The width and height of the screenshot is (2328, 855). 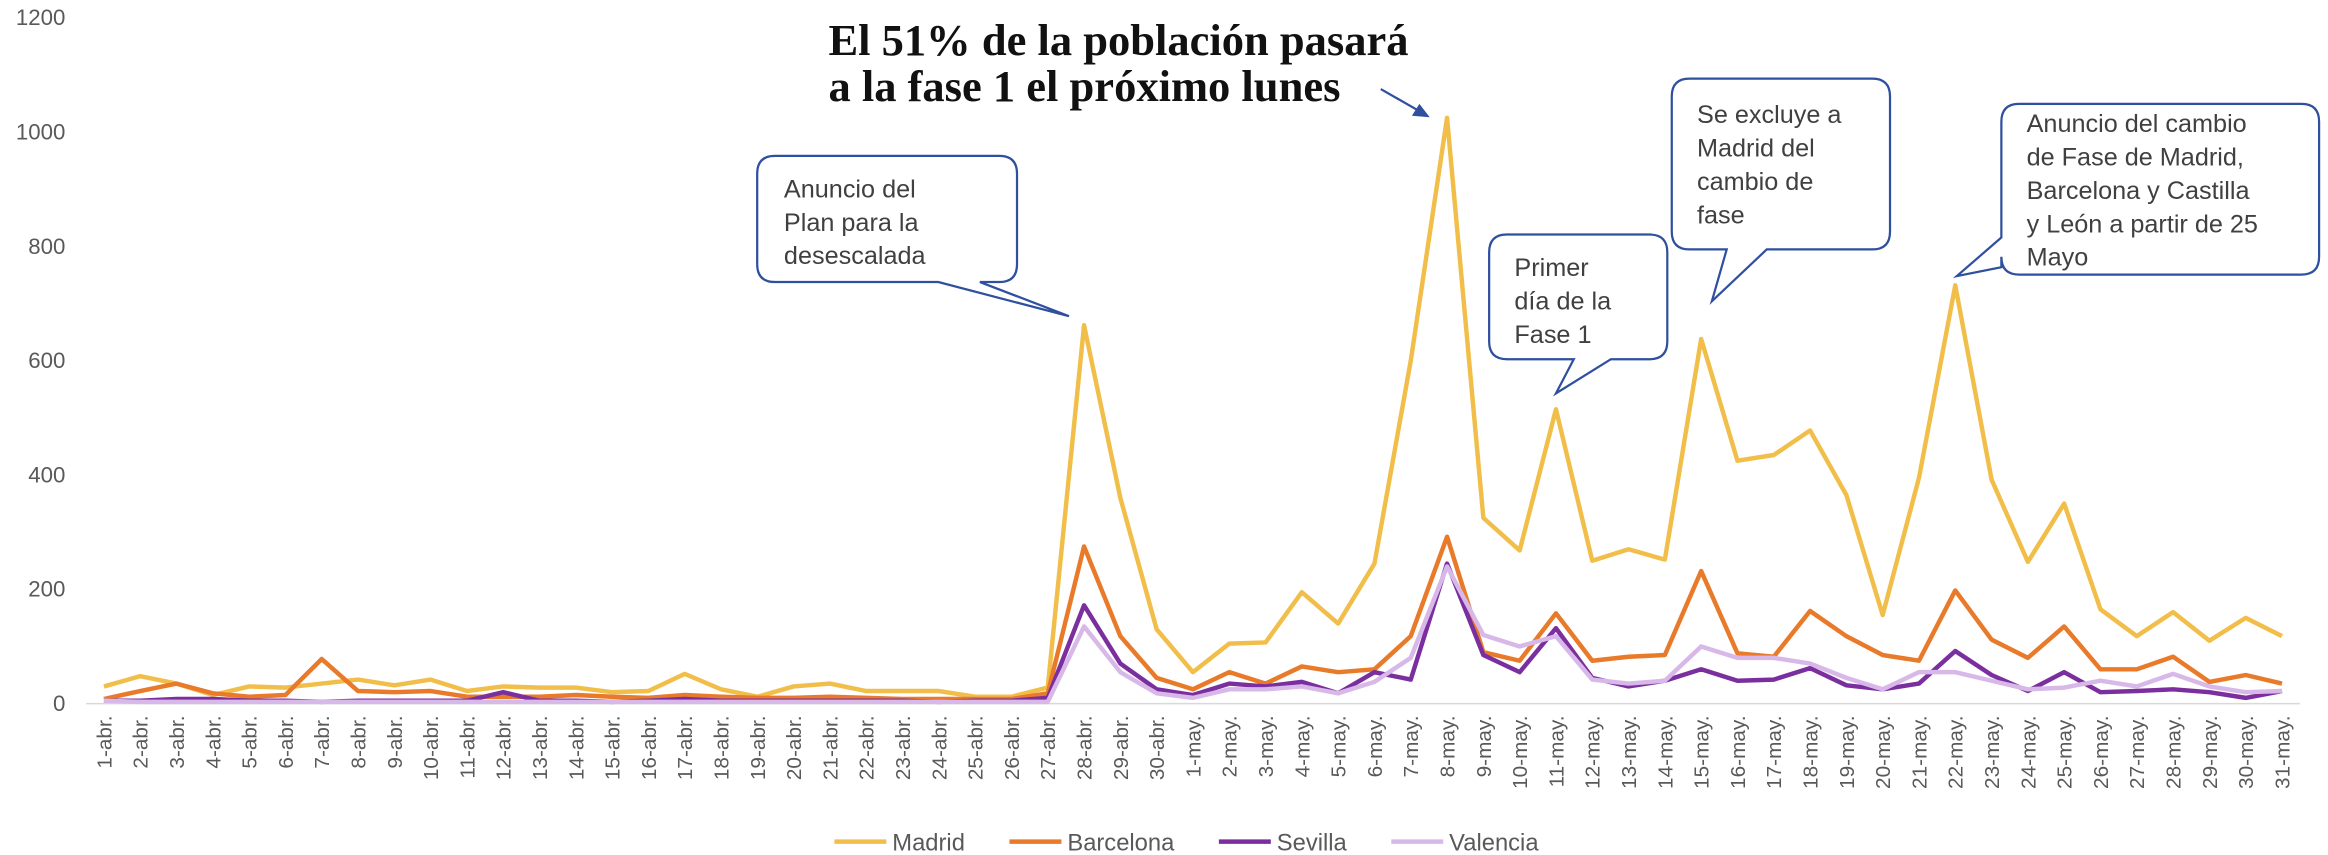 What do you see at coordinates (1266, 746) in the screenshot?
I see `x-tick-label: 3-may.` at bounding box center [1266, 746].